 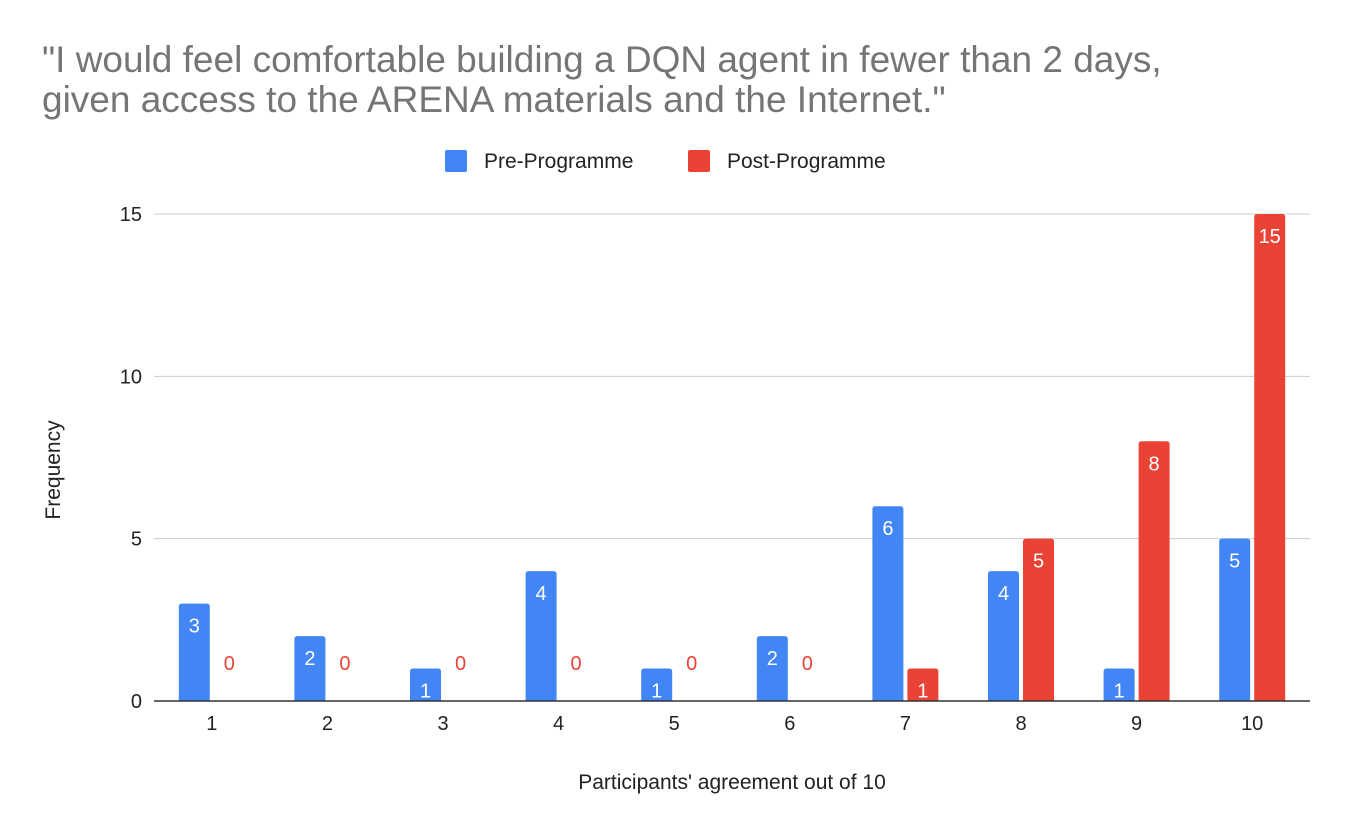 What do you see at coordinates (1119, 692) in the screenshot?
I see `data-label-pre-programme-9: 1` at bounding box center [1119, 692].